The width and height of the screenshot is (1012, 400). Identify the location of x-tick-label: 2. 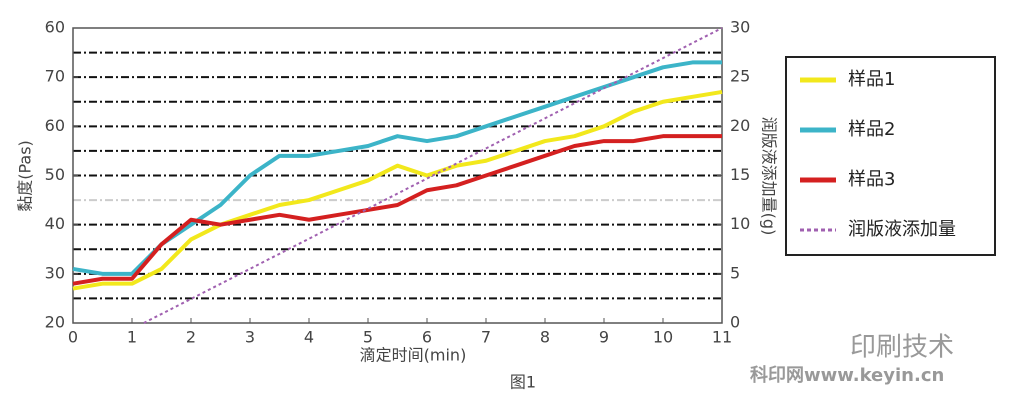
(191, 337).